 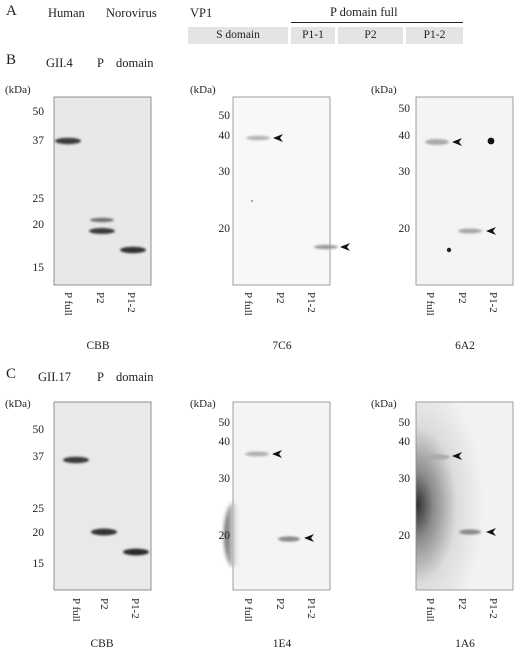 What do you see at coordinates (491, 532) in the screenshot?
I see `arrowhead-c-1a6-p2` at bounding box center [491, 532].